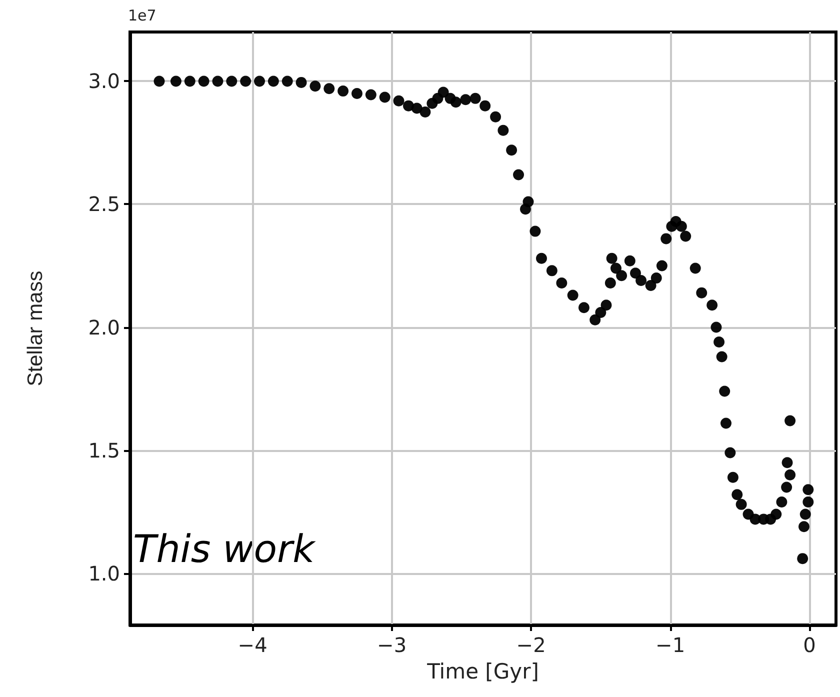 This screenshot has width=840, height=697. What do you see at coordinates (225, 549) in the screenshot?
I see `annotation: This work` at bounding box center [225, 549].